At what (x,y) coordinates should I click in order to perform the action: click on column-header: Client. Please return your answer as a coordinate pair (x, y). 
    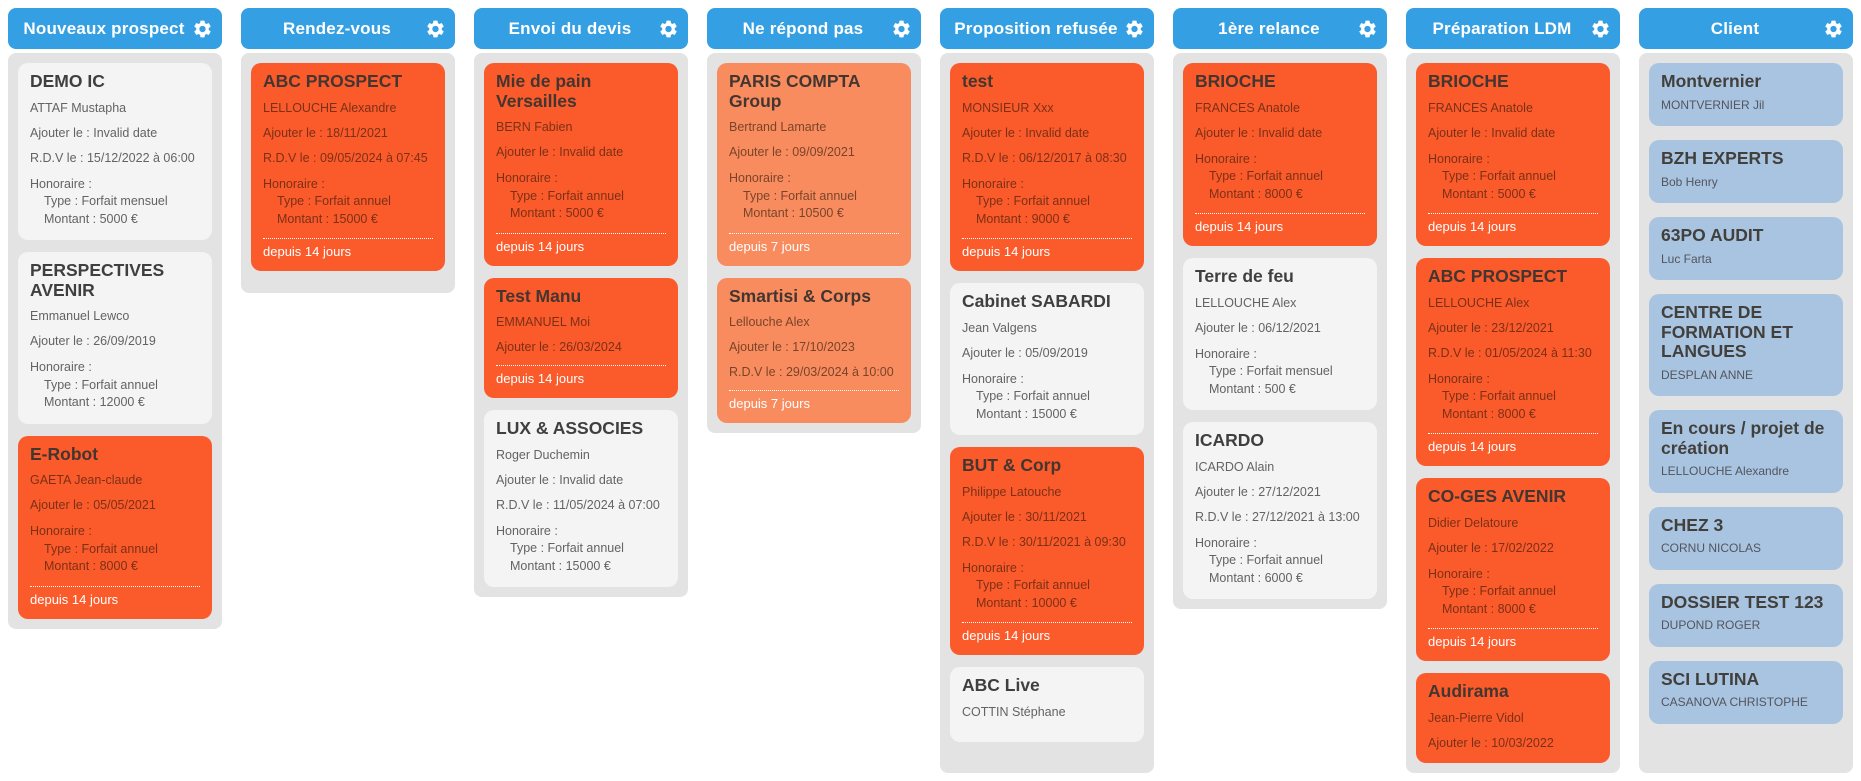
    Looking at the image, I should click on (1746, 28).